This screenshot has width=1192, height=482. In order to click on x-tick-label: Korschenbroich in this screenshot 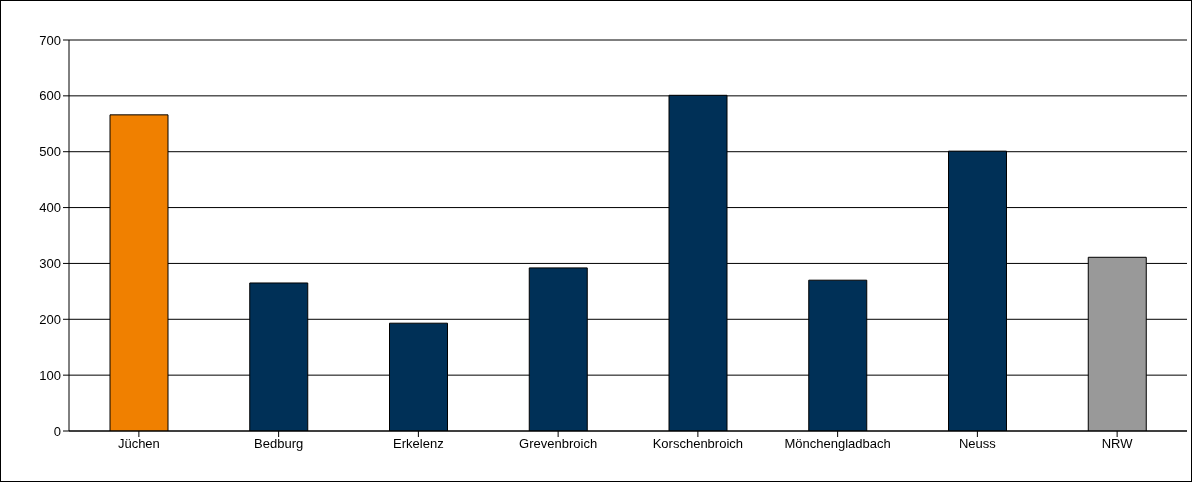, I will do `click(698, 444)`.